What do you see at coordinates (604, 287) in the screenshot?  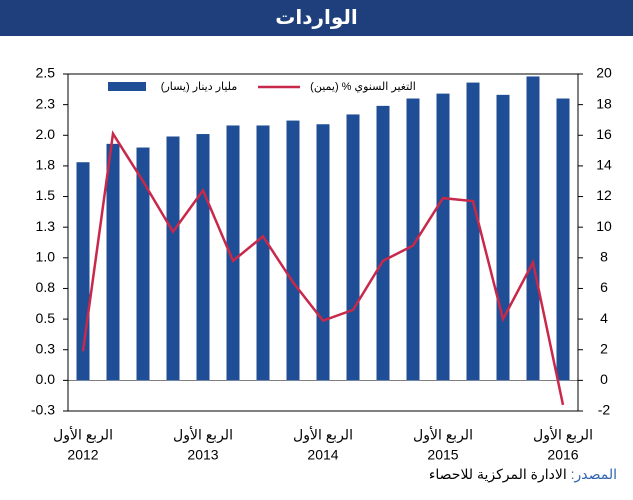 I see `y2-tick-label: 6` at bounding box center [604, 287].